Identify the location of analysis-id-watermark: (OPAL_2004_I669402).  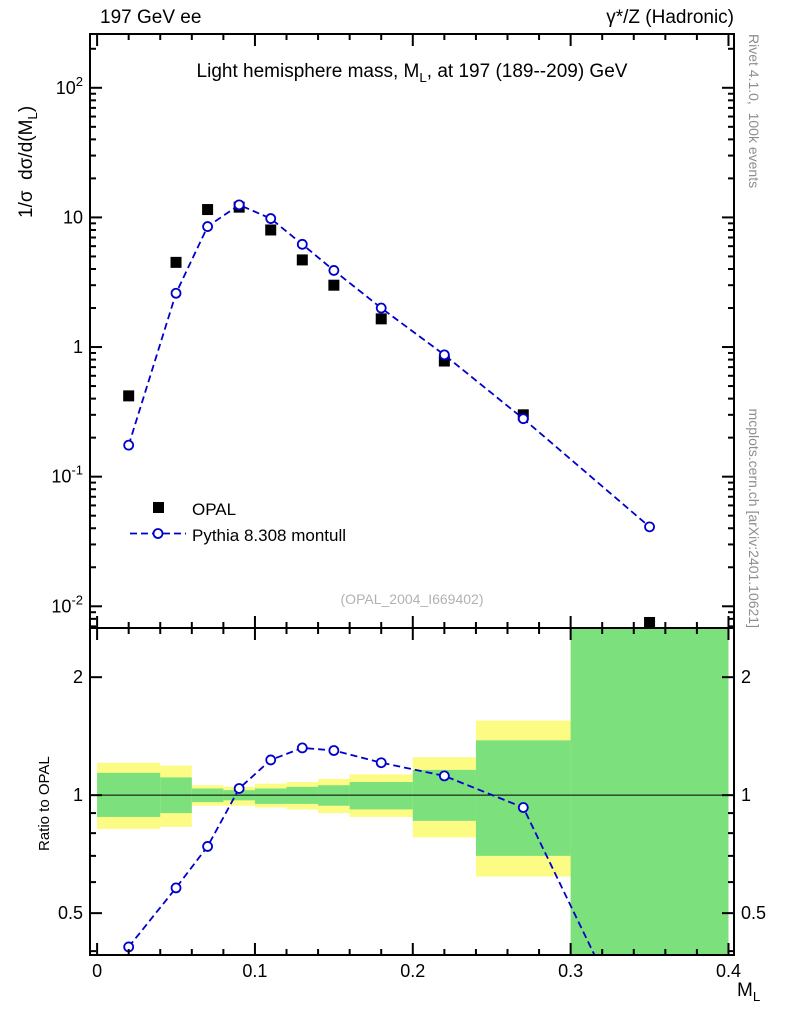
(412, 599).